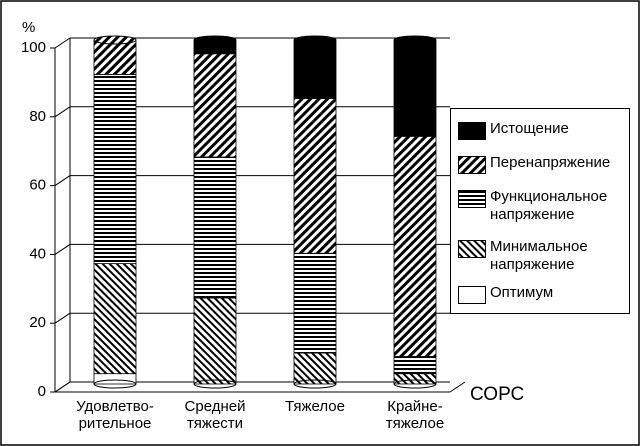 The height and width of the screenshot is (446, 640). I want to click on x-axis-label: СОРС, so click(497, 394).